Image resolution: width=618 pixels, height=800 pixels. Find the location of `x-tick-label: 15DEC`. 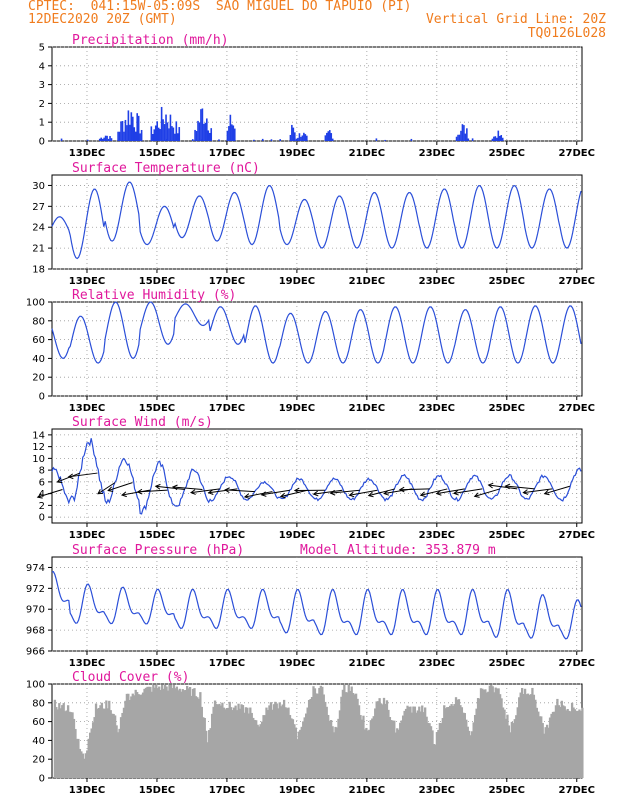

x-tick-label: 15DEC is located at coordinates (157, 408).